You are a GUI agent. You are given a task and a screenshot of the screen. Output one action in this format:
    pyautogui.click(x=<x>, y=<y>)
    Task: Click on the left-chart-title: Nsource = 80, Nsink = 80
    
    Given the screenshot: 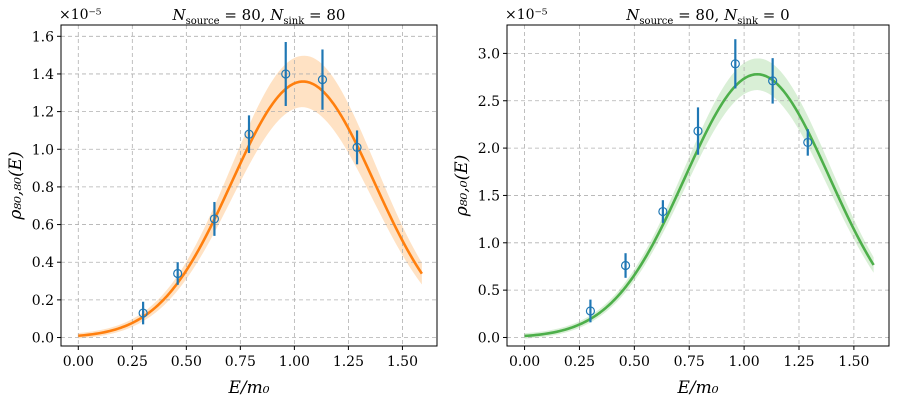 What is the action you would take?
    pyautogui.click(x=259, y=16)
    